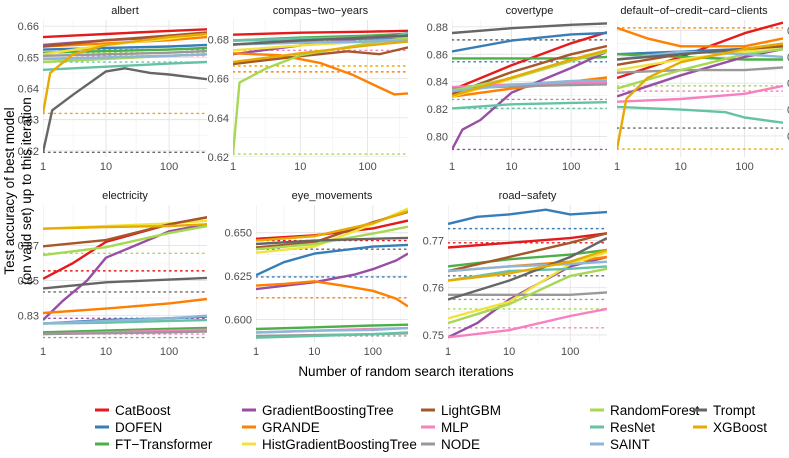 This screenshot has height=458, width=789. I want to click on legend-label: MLP, so click(455, 427).